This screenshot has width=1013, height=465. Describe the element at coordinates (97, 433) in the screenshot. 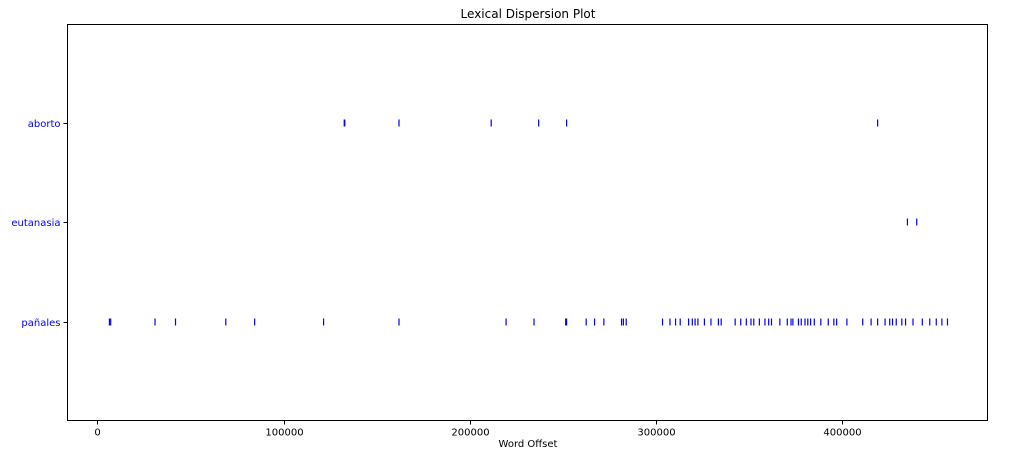

I see `x-tick-label: 0` at that location.